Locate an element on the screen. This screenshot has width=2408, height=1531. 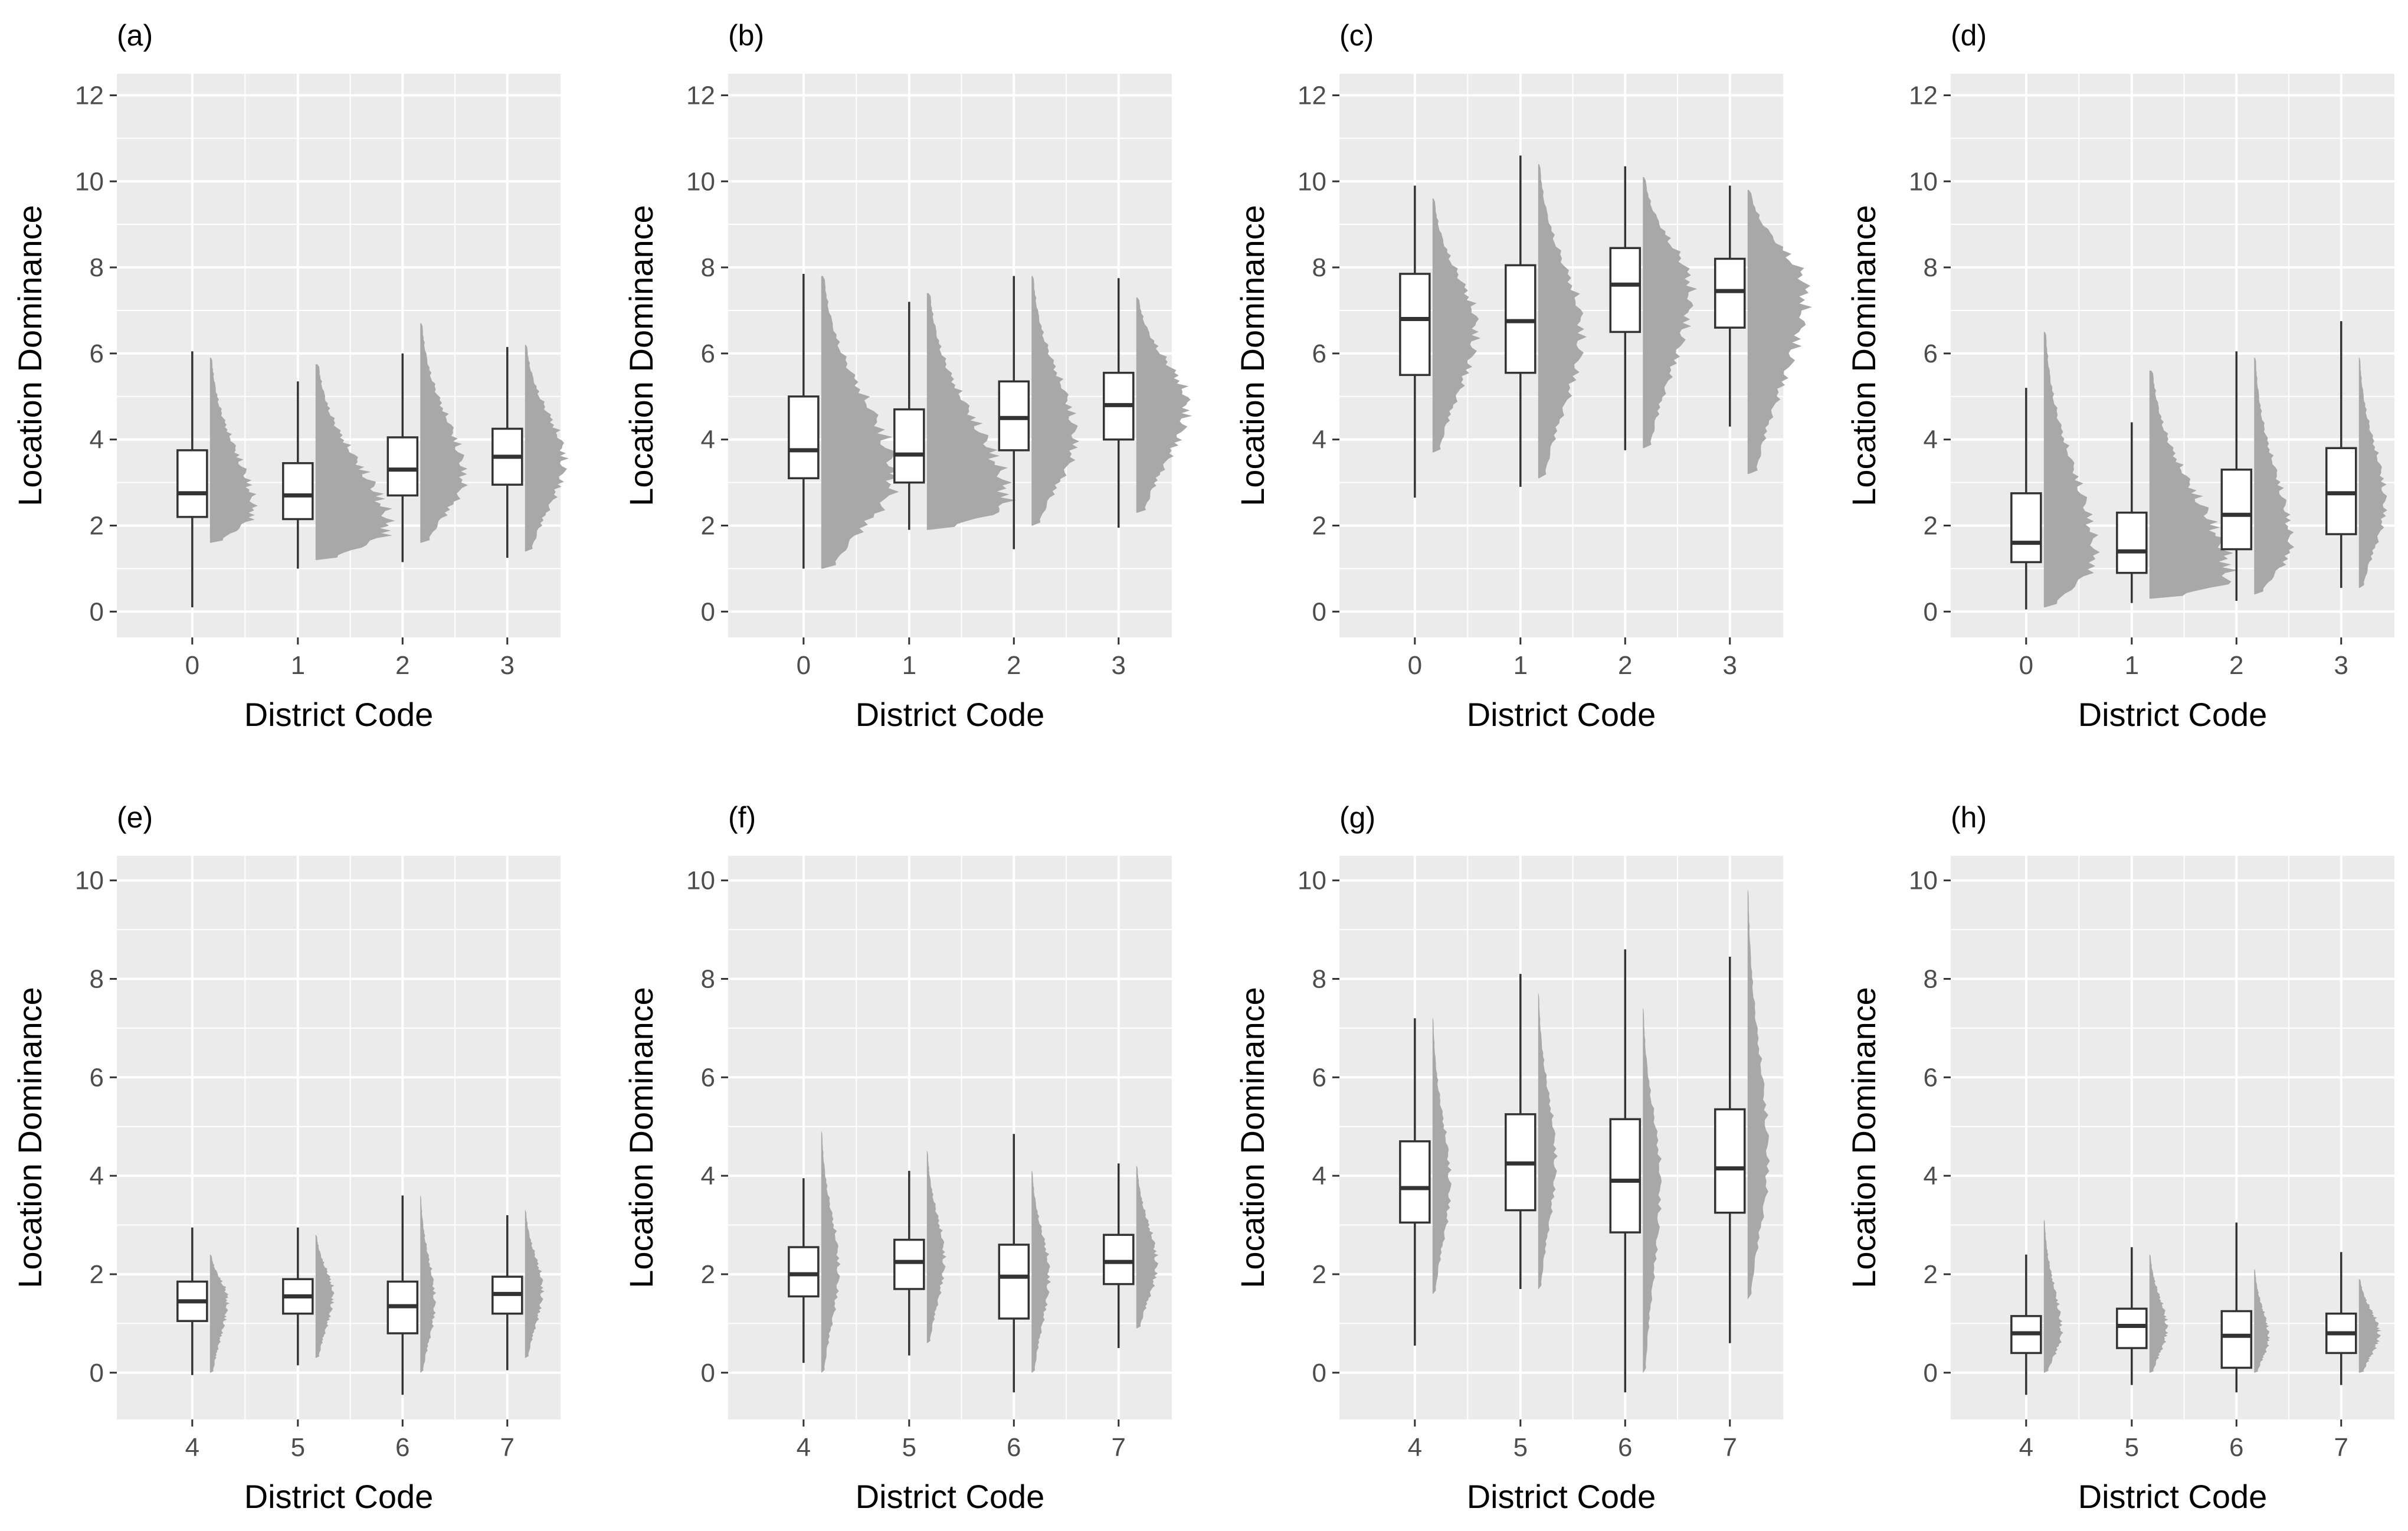
panel-tag: (g) is located at coordinates (1357, 818).